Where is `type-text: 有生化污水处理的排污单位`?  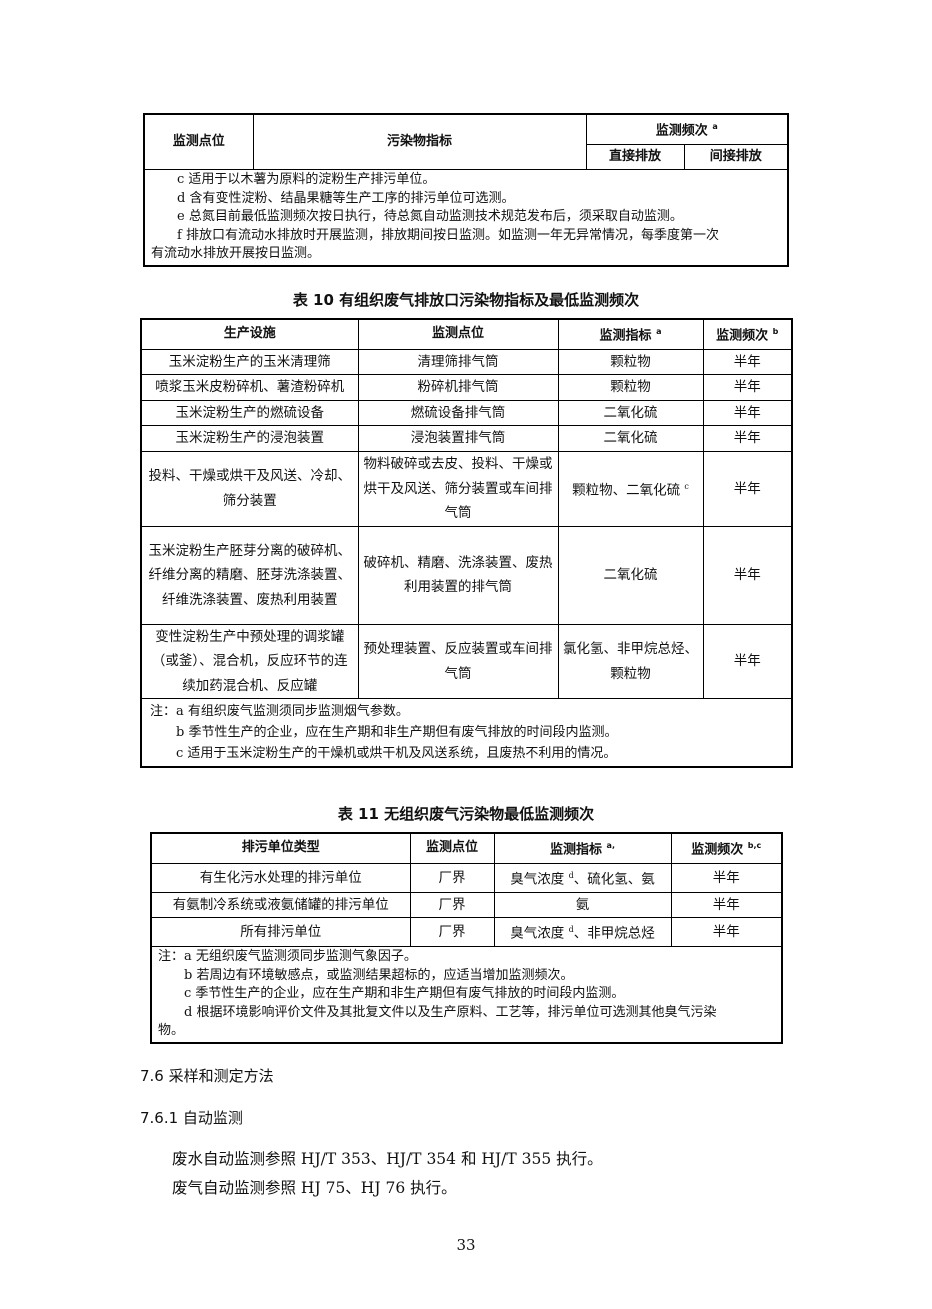 type-text: 有生化污水处理的排污单位 is located at coordinates (280, 877).